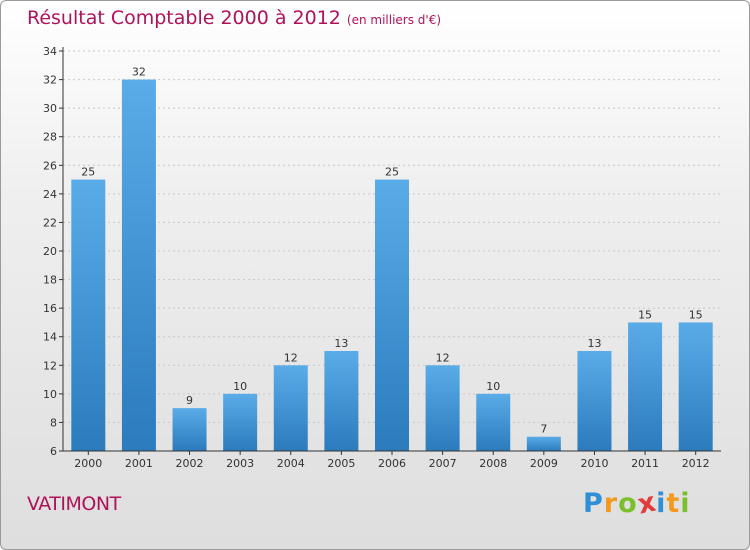 The height and width of the screenshot is (550, 750). Describe the element at coordinates (50, 222) in the screenshot. I see `y-tick-label: 22` at that location.